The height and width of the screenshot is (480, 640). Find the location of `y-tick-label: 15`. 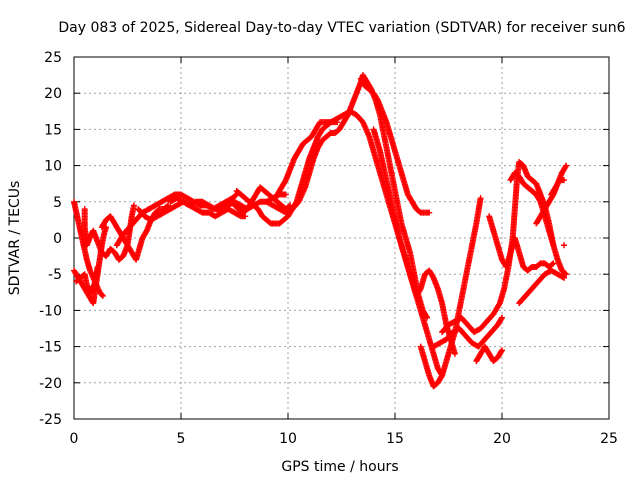

y-tick-label: 15 is located at coordinates (53, 130).